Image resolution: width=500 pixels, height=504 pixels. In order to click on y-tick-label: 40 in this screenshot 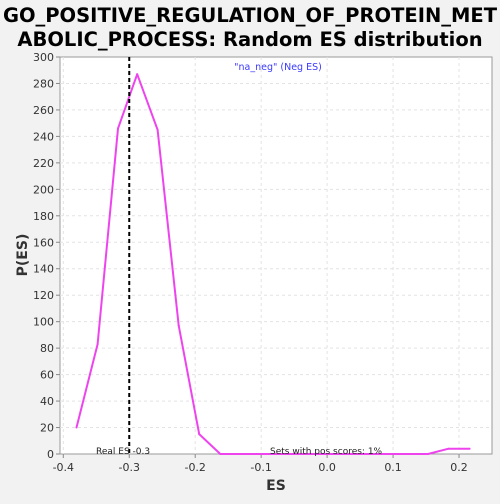, I will do `click(47, 401)`.